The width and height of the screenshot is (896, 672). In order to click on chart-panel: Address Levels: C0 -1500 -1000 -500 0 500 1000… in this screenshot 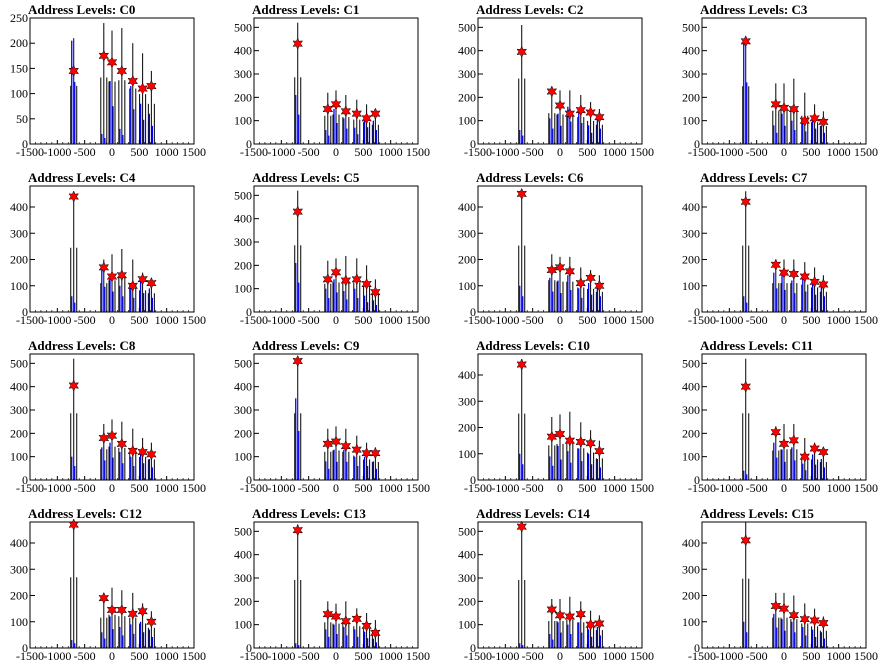, I will do `click(112, 84)`.